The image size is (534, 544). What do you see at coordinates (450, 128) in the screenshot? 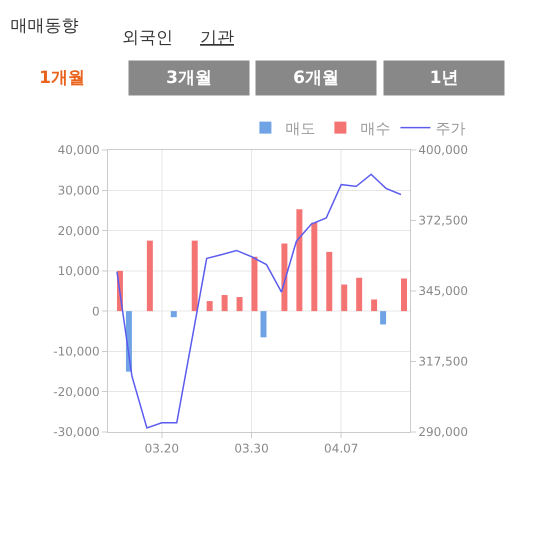
I see `legend-label: 주가` at bounding box center [450, 128].